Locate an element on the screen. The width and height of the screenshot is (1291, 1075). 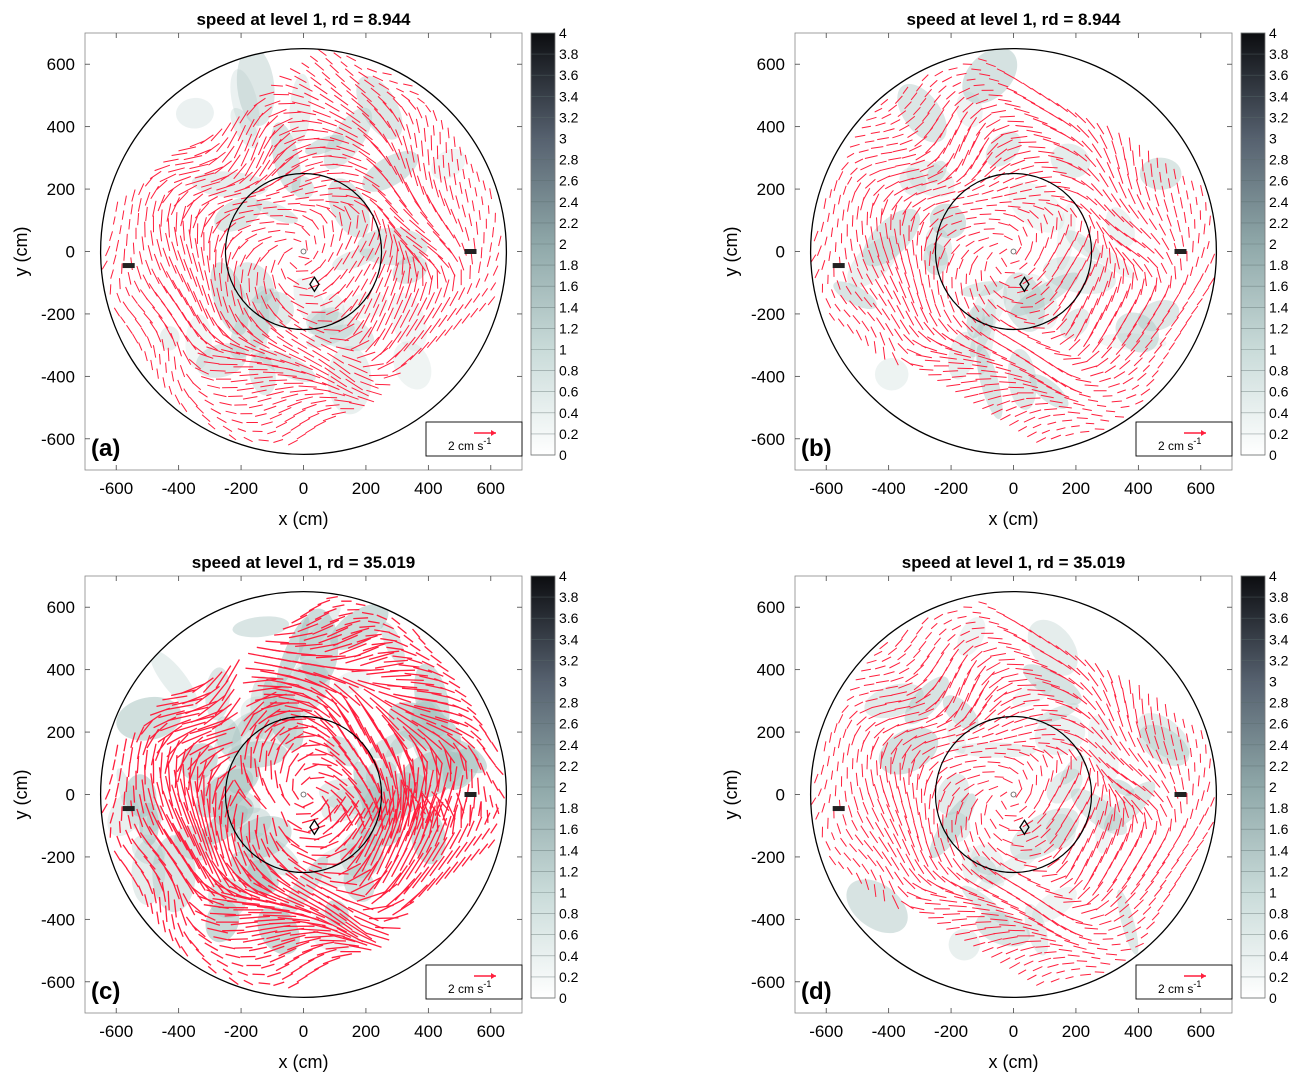
colorbar-tick-label: 2.8 is located at coordinates (569, 160).